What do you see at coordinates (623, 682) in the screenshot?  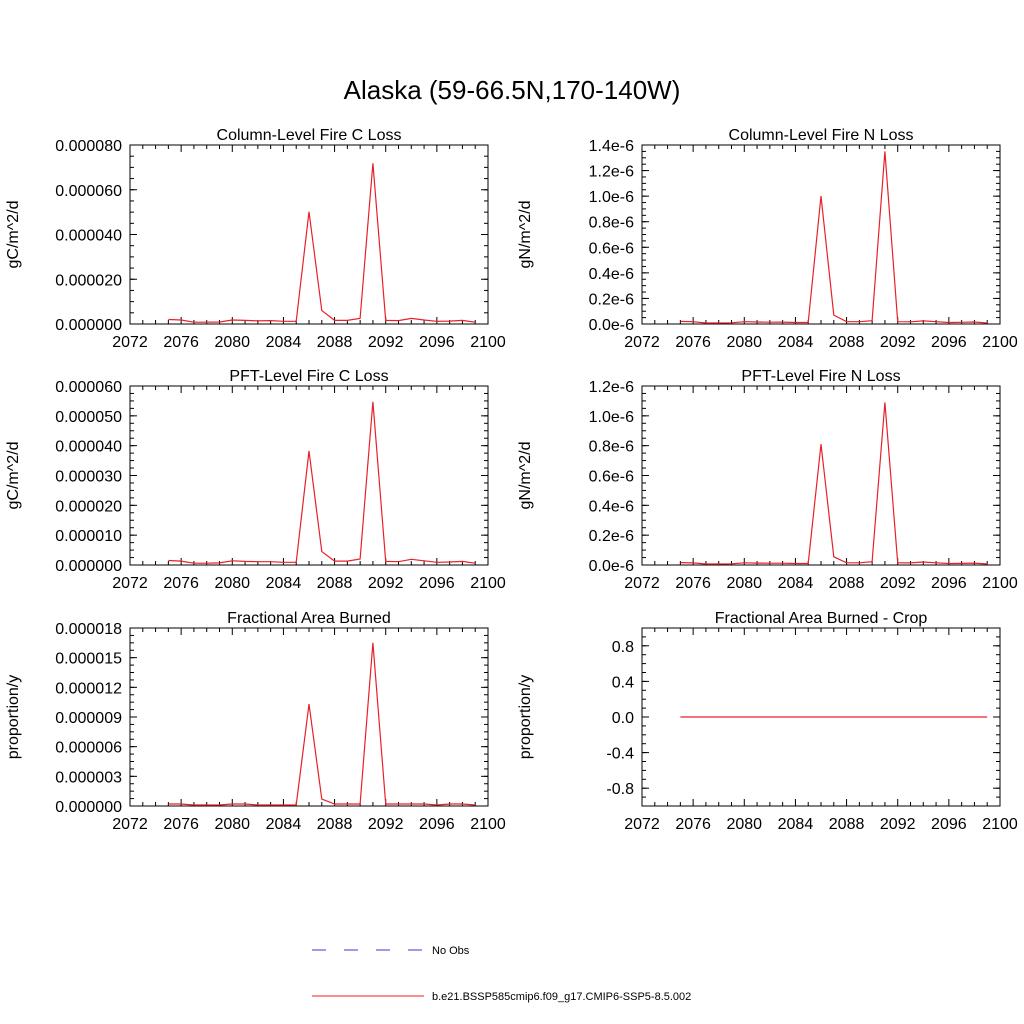 I see `y-tick-label: 0.4` at bounding box center [623, 682].